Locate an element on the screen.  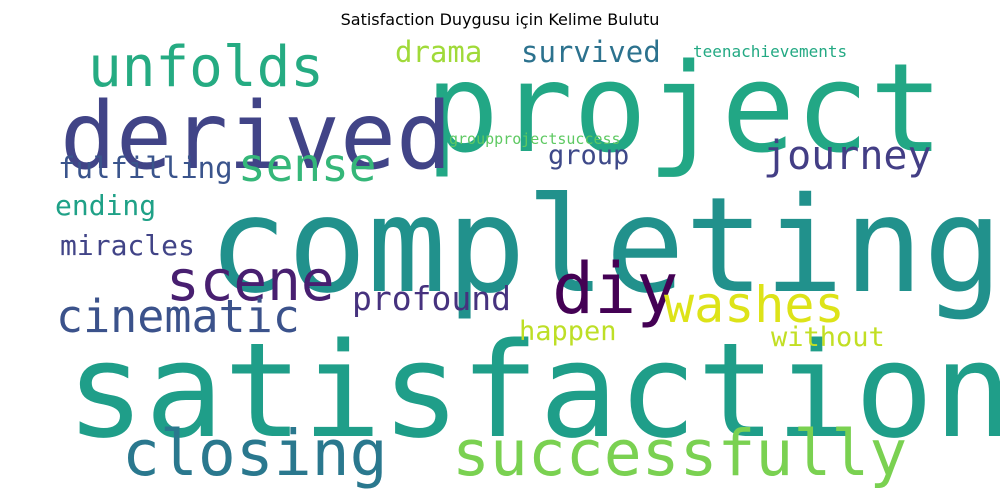
word-happen: happen is located at coordinates (568, 331).